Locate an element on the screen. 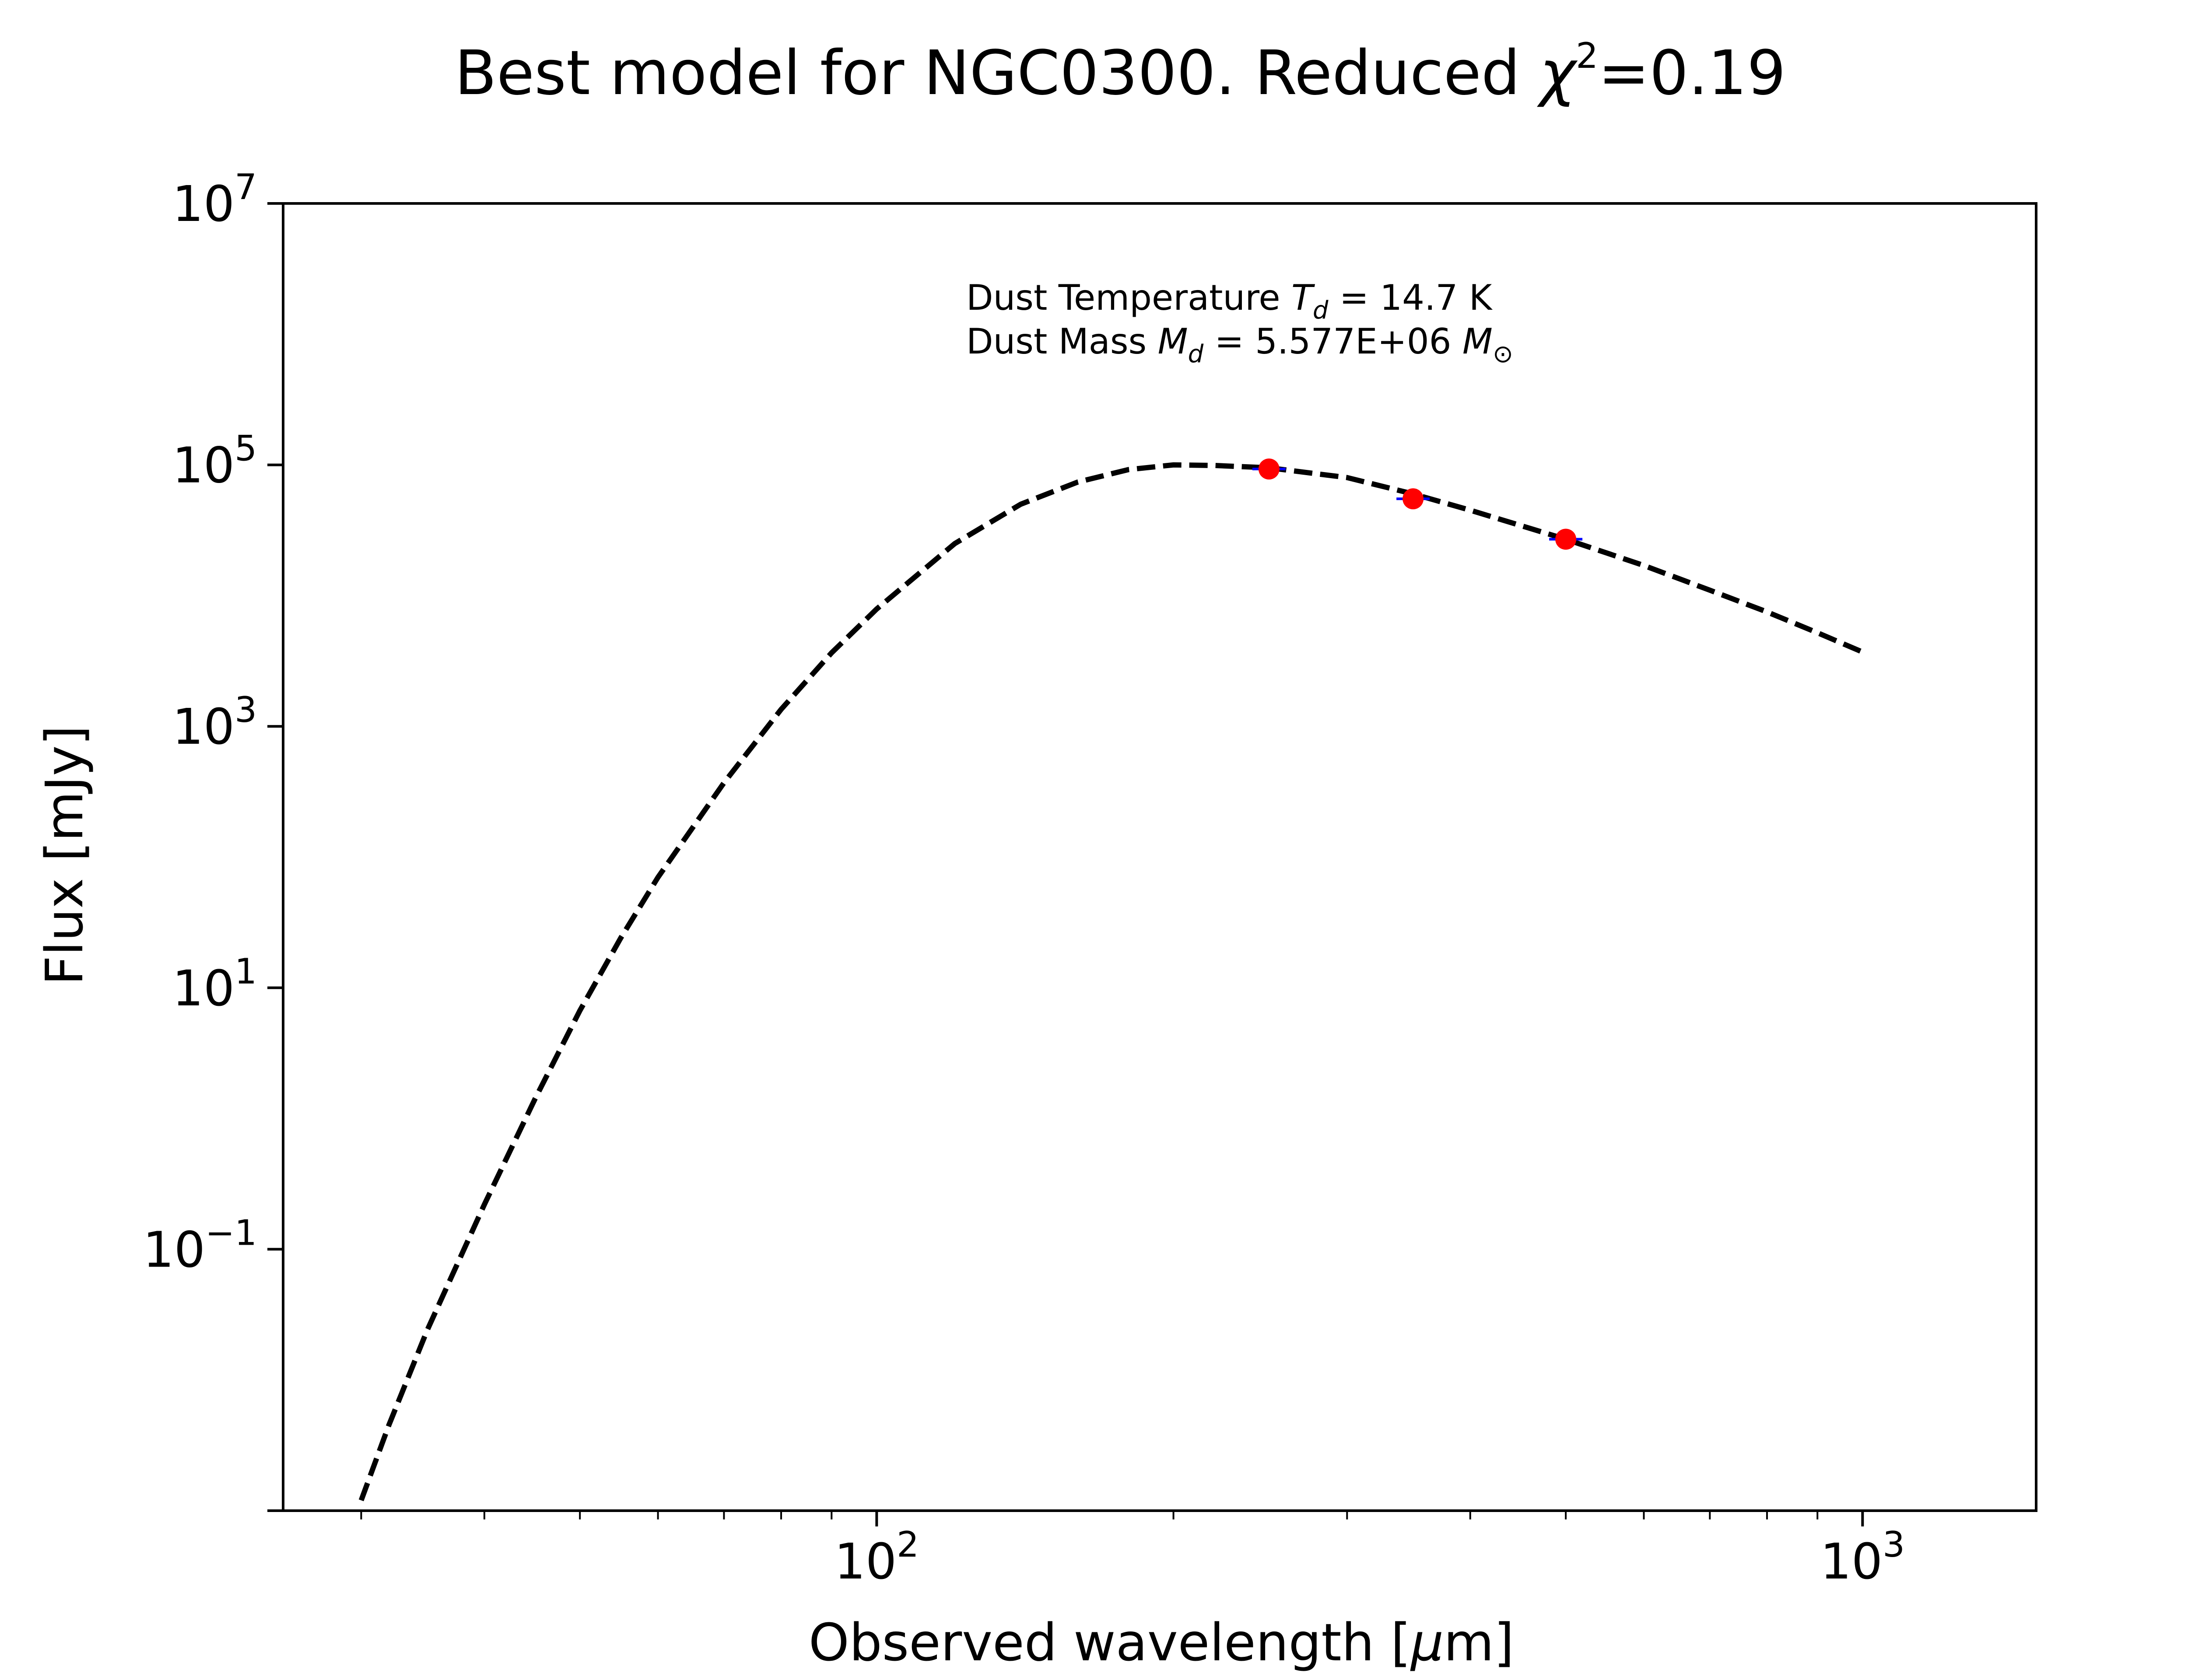  y-axis-label: Flux [mJy] is located at coordinates (64, 855).